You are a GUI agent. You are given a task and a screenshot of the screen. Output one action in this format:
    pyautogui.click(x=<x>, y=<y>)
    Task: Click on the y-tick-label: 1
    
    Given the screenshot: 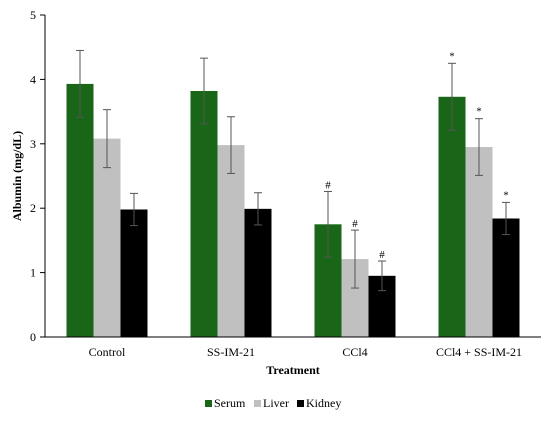 What is the action you would take?
    pyautogui.click(x=33, y=273)
    